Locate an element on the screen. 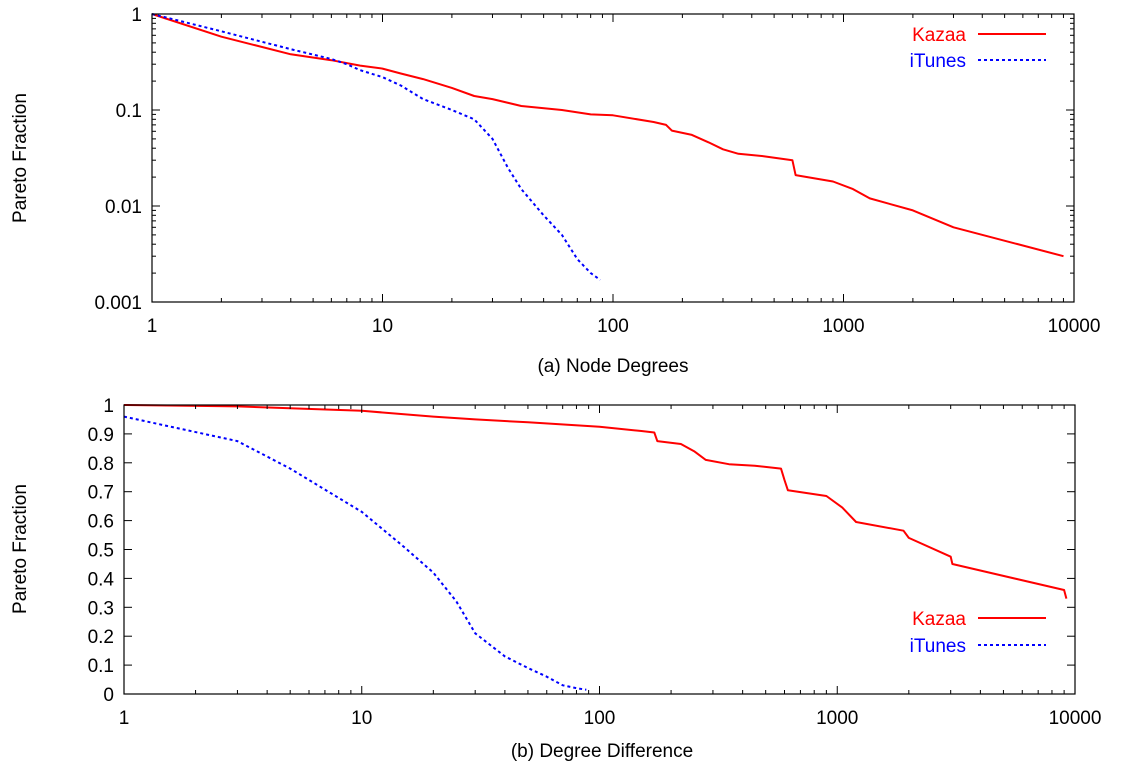  chart-caption: (b) Degree Difference is located at coordinates (602, 751).